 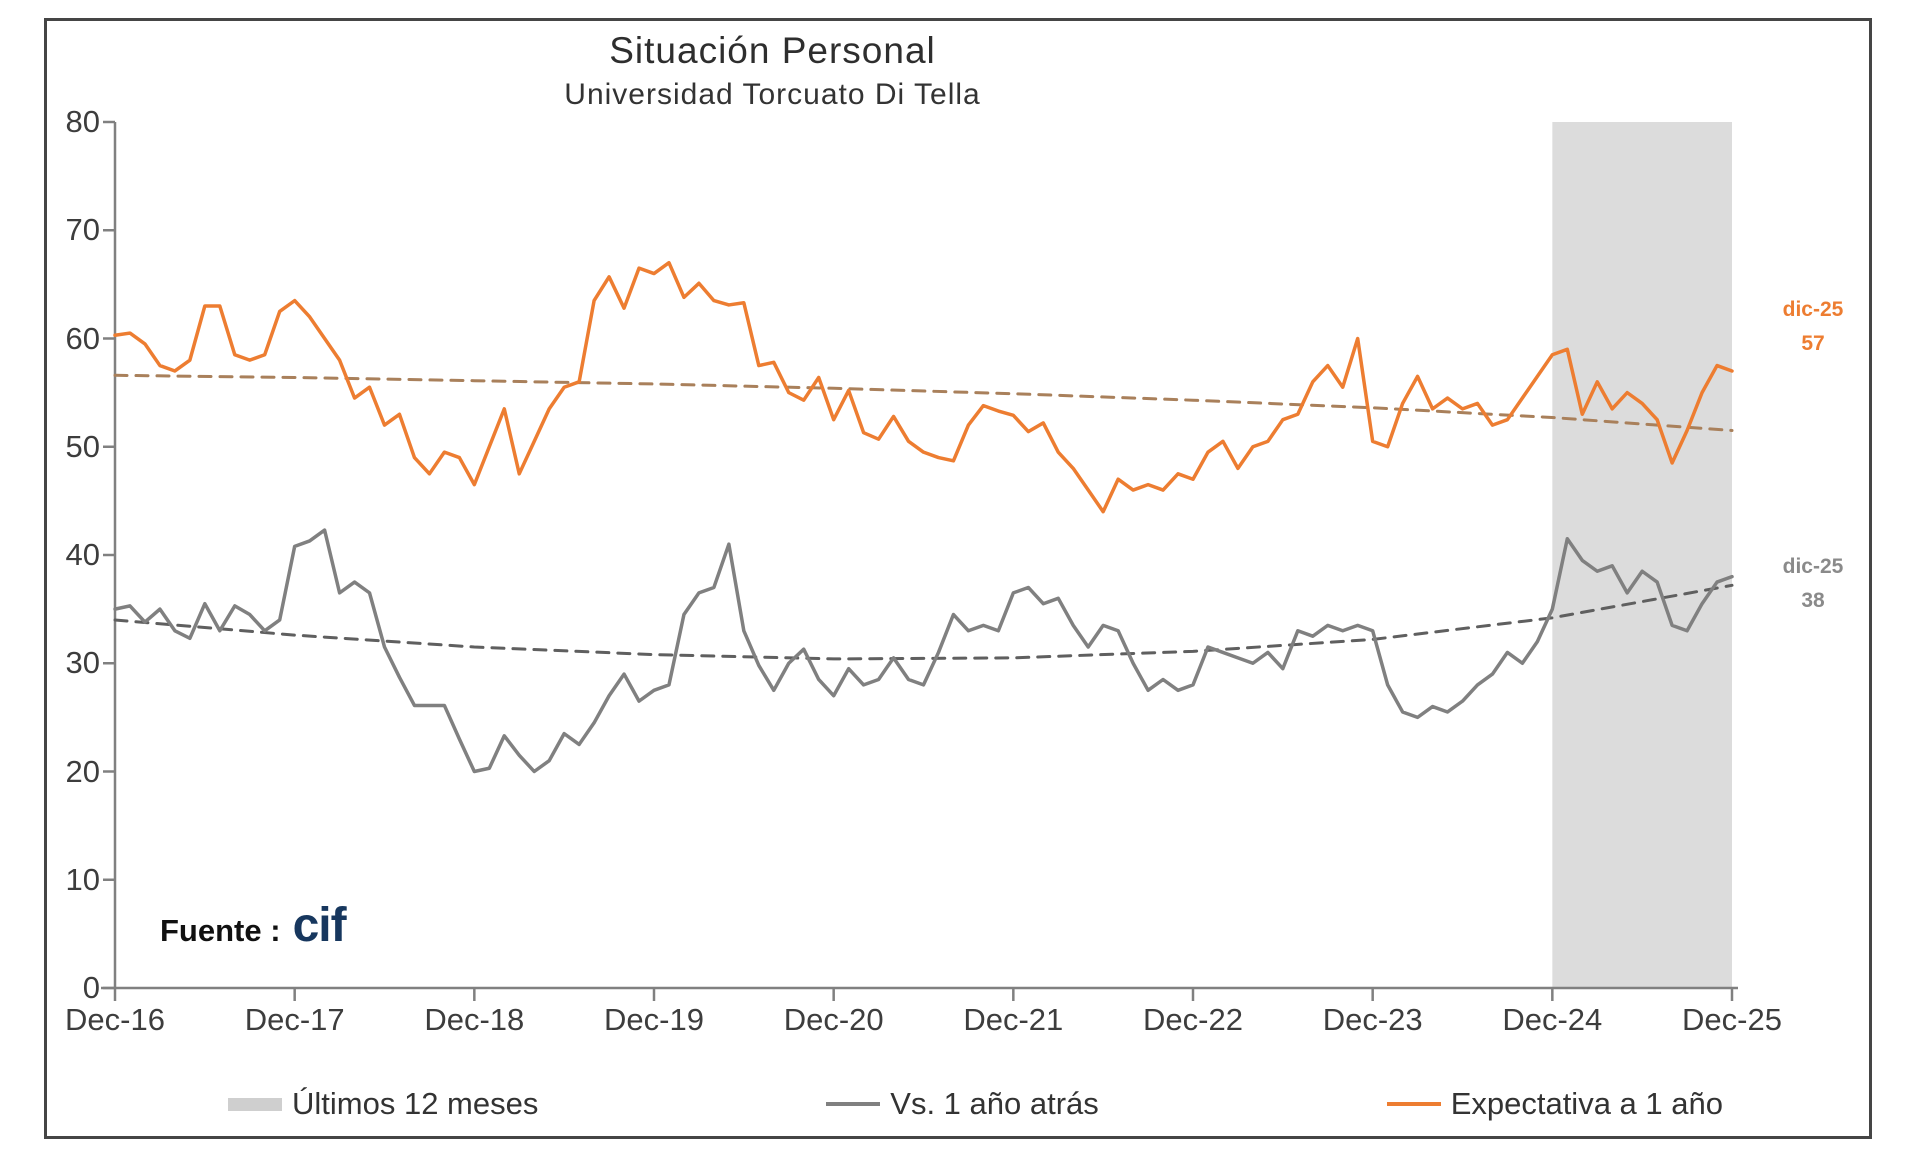 I want to click on annotation-expectativa-date: dic-25, so click(x=1813, y=309).